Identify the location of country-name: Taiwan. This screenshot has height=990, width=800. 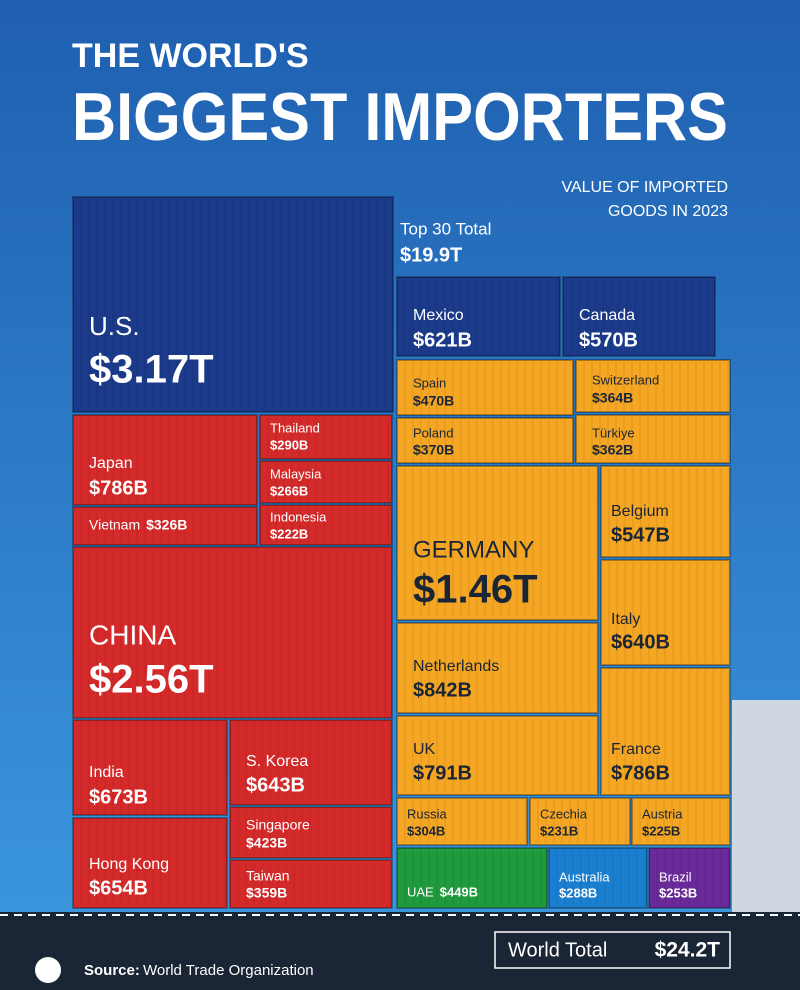
(268, 876).